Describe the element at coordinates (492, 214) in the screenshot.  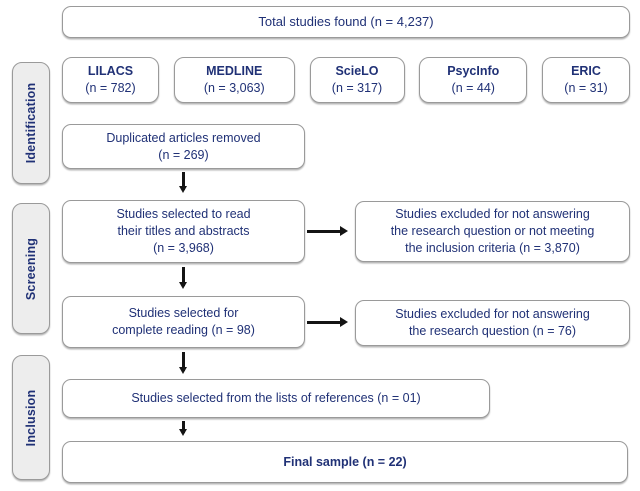
I see `excluded-titles-line: Studies excluded for not answering` at that location.